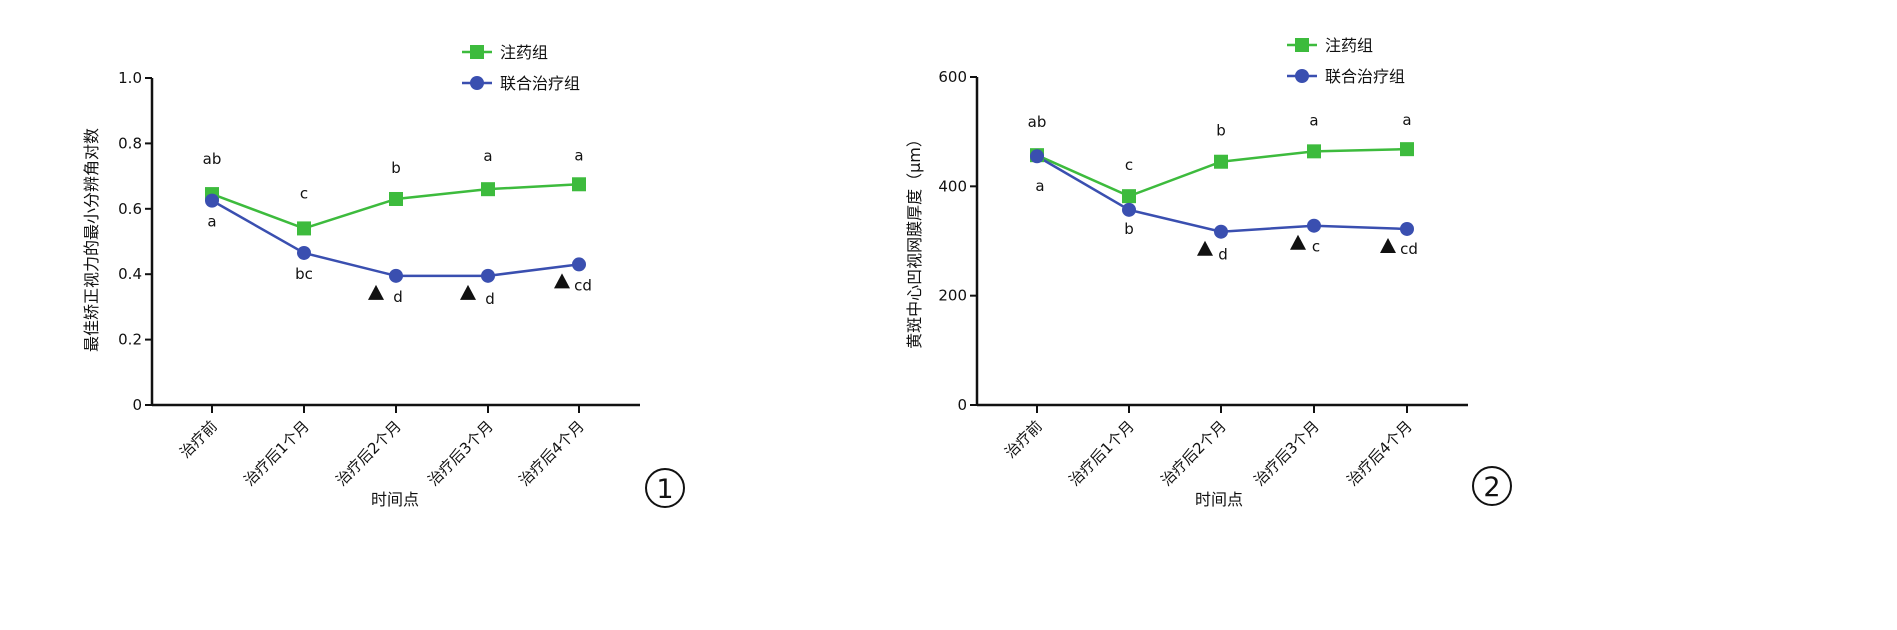 The image size is (1897, 630). Describe the element at coordinates (130, 209) in the screenshot. I see `y-tick-label: 0.6` at that location.